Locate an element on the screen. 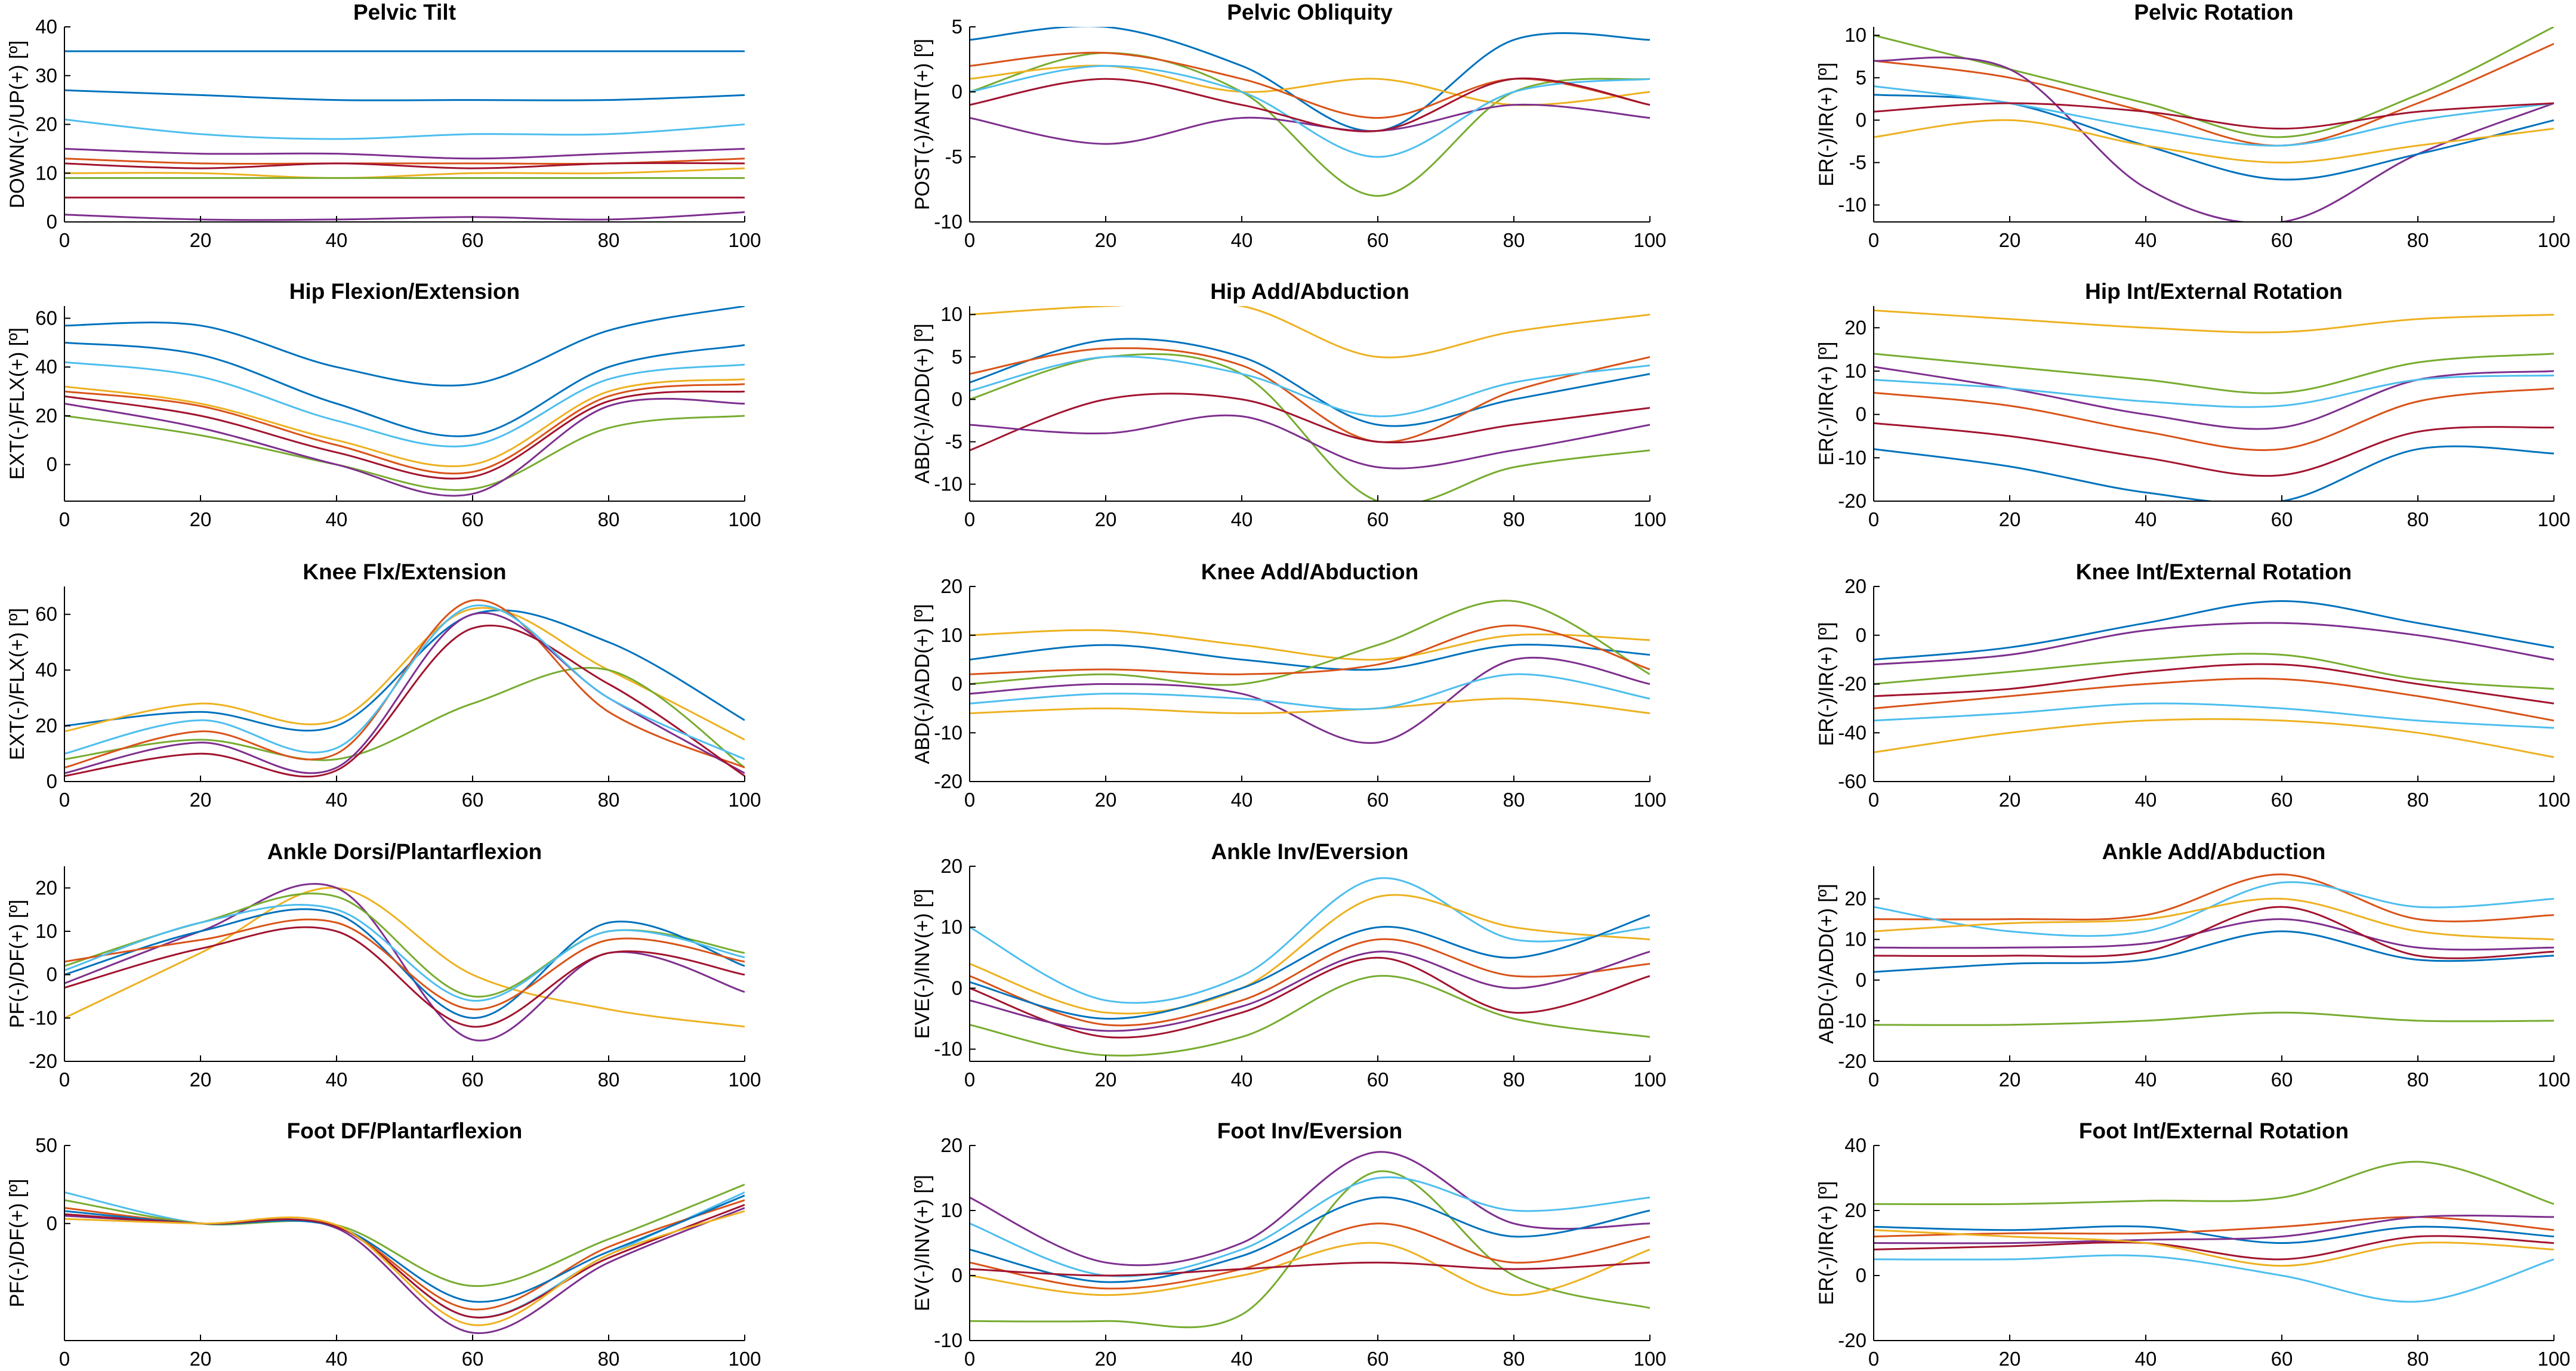 This screenshot has width=2576, height=1371. y-tick-label: -40 is located at coordinates (1853, 732).